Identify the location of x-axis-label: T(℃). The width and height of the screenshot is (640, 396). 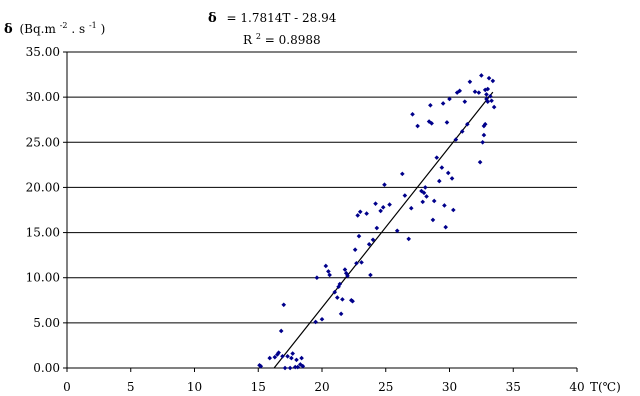
(605, 387).